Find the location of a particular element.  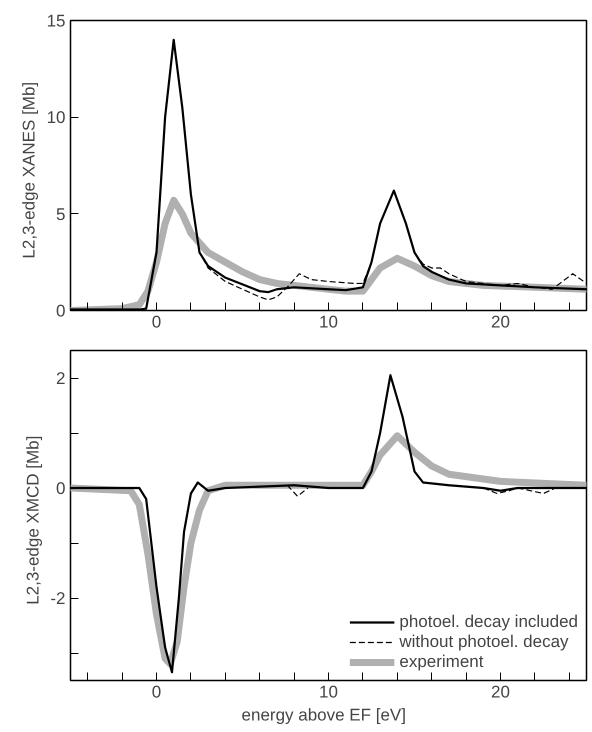

x-axis-title: energy above EF [eV] is located at coordinates (324, 715).